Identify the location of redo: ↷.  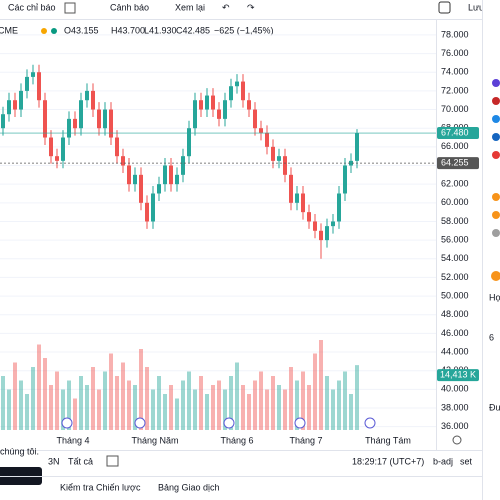
(251, 7).